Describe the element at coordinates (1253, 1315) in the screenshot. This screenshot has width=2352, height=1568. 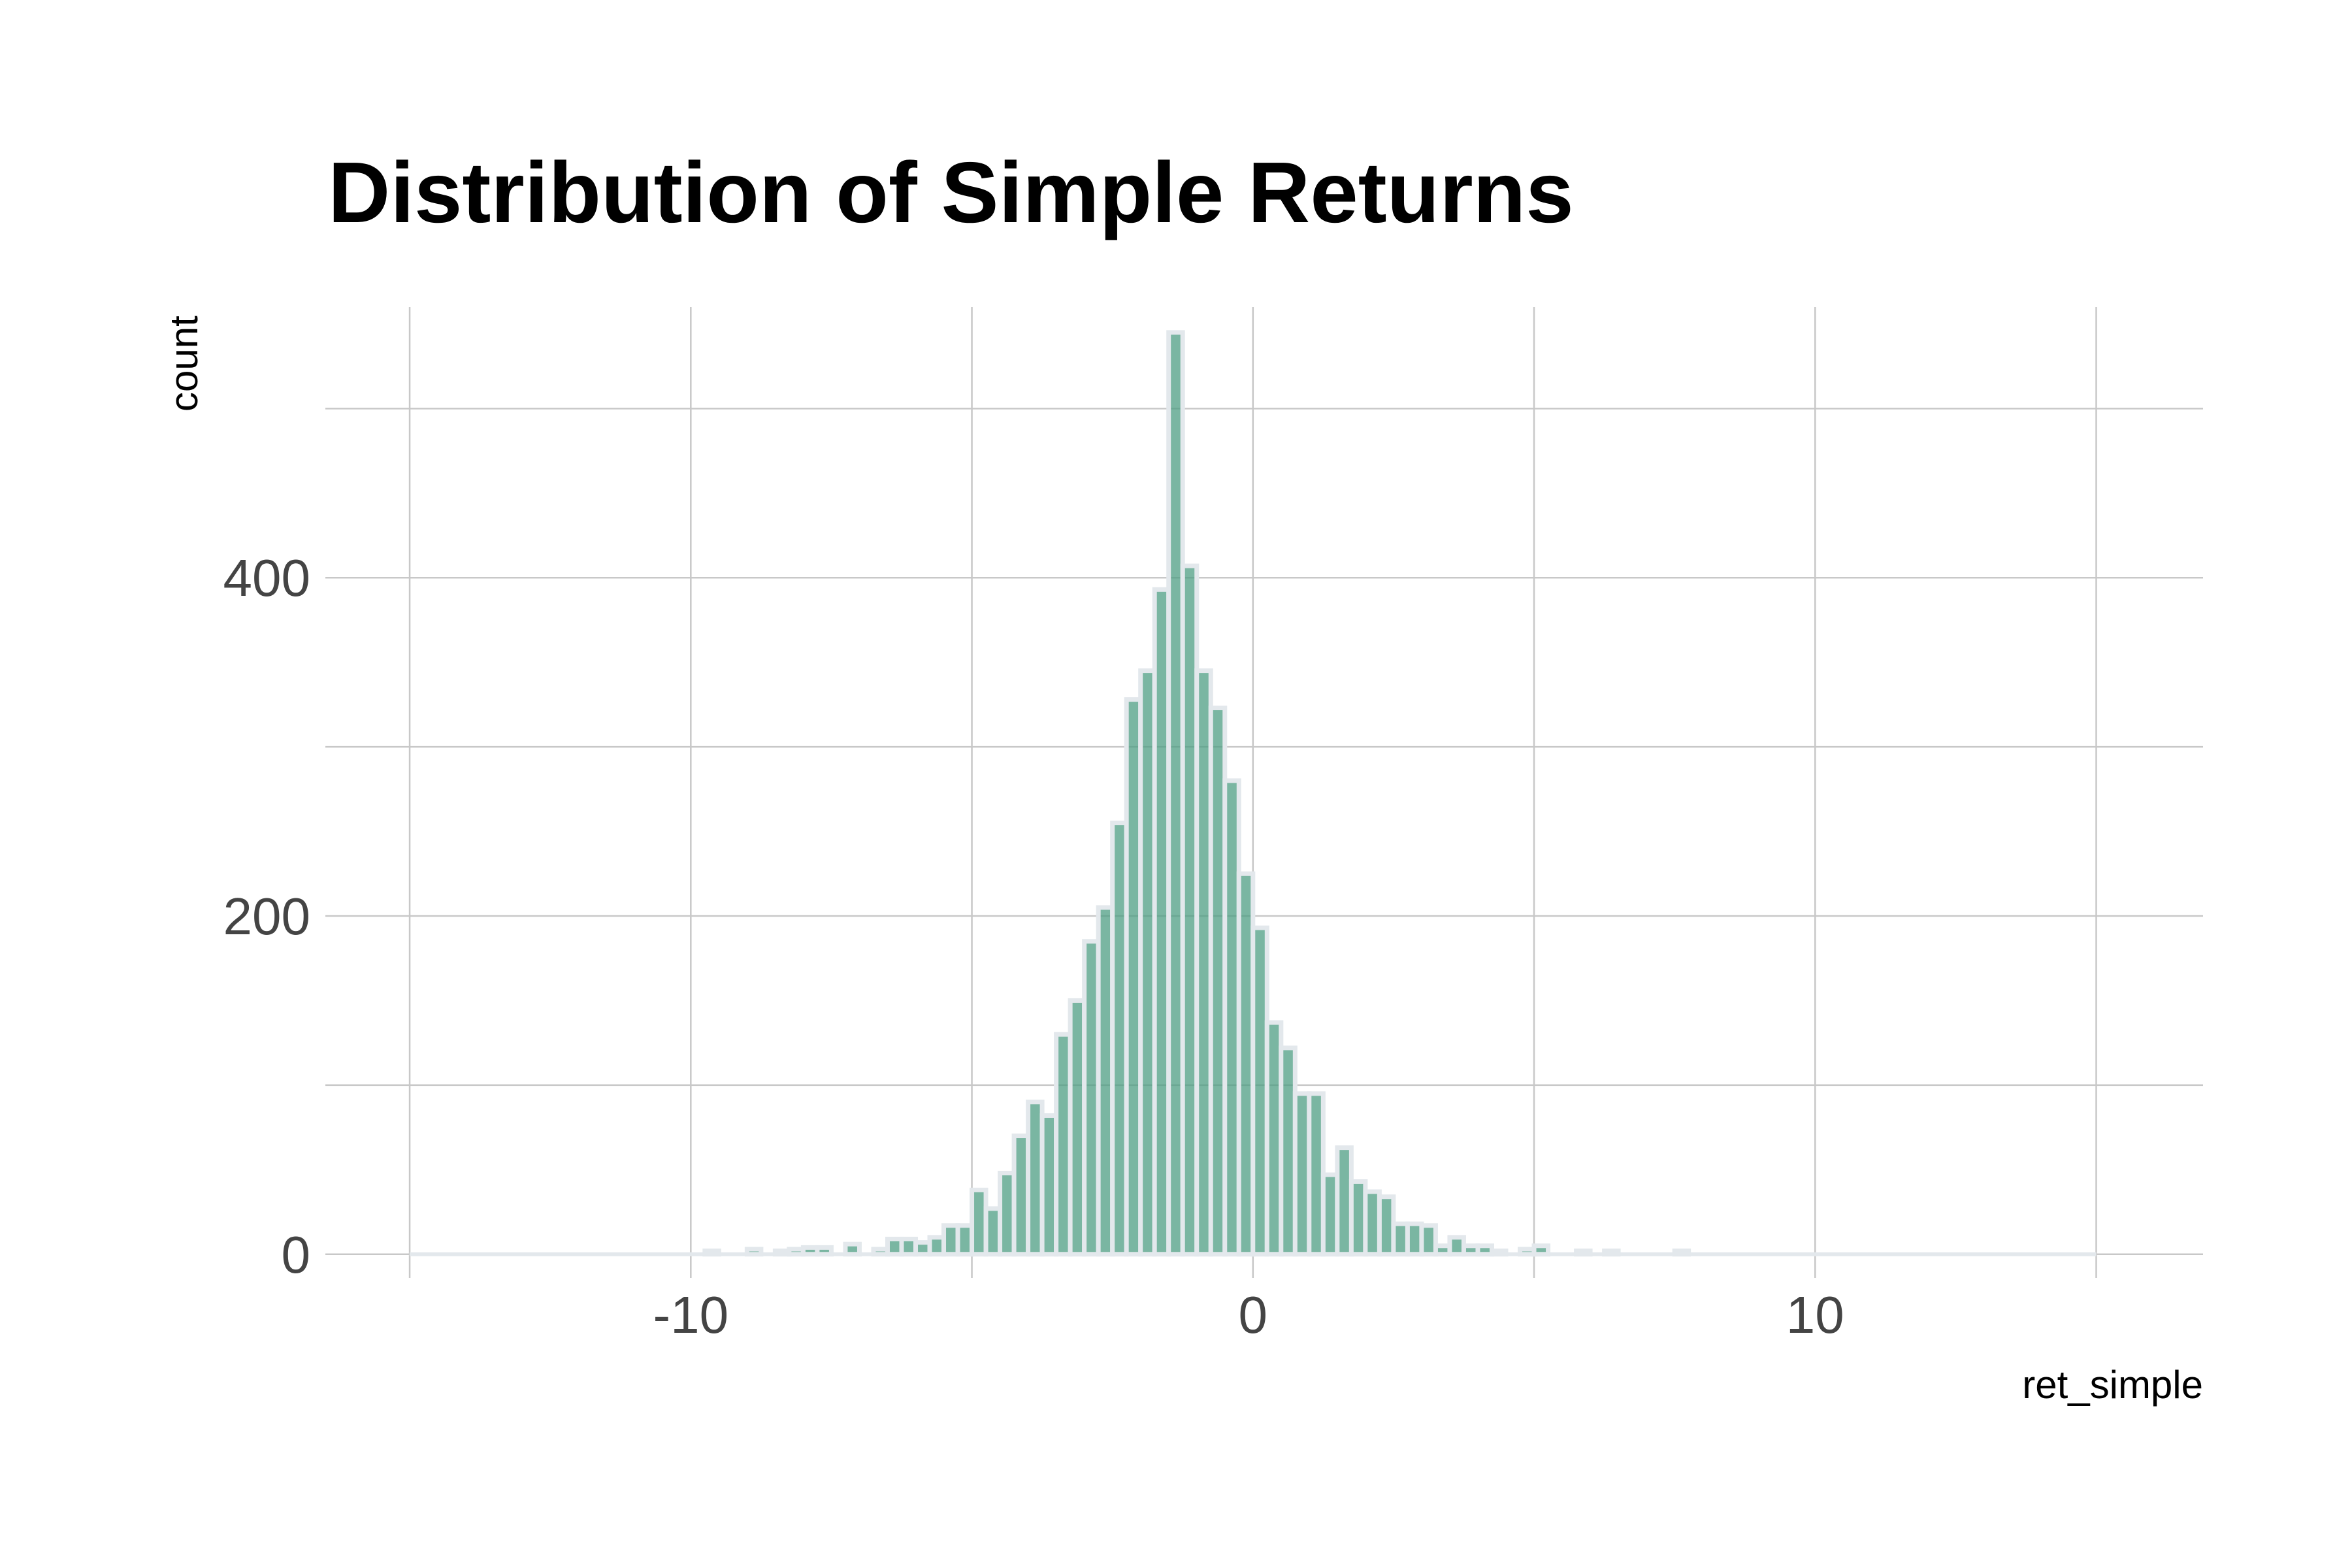
I see `x-tick-label: 0` at that location.